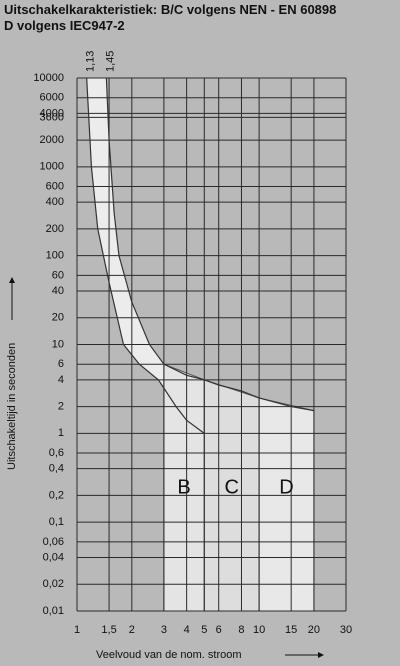 The height and width of the screenshot is (666, 400). I want to click on y-tick-label: 10000, so click(48, 78).